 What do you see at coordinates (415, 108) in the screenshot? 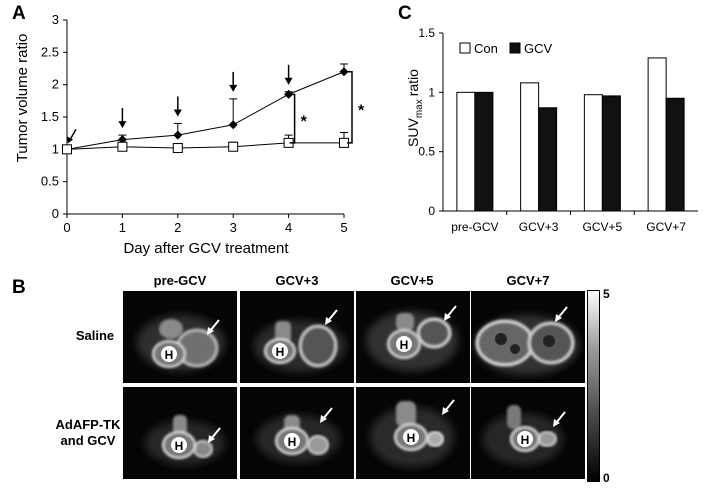
I see `y-axis-label: SUVmaxratio` at bounding box center [415, 108].